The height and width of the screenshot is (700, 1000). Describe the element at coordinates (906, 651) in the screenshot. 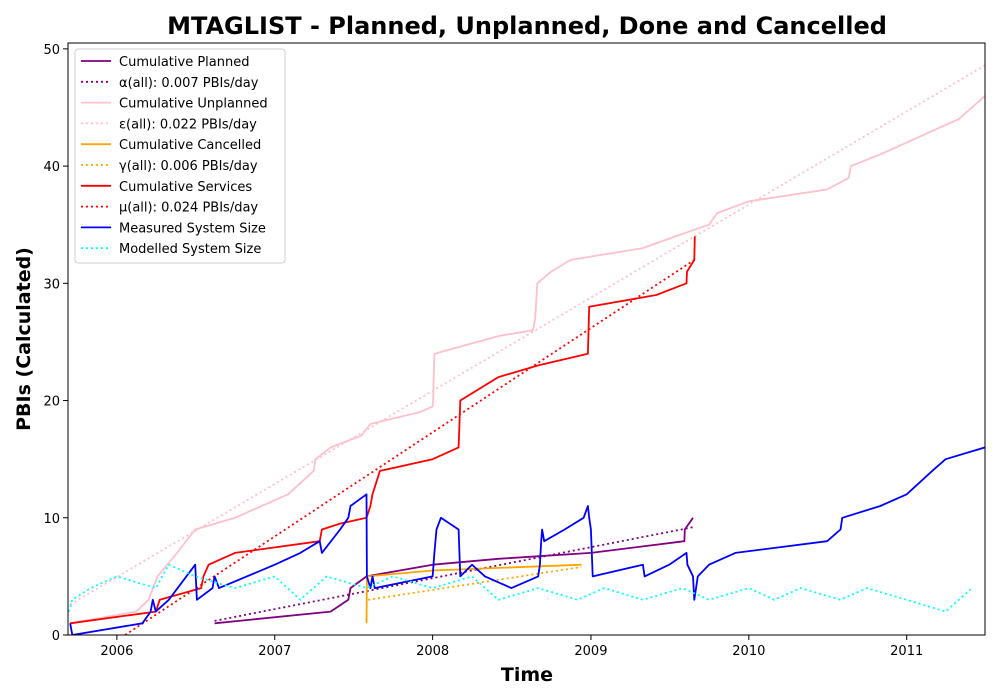

I see `x-tick-label: 2011` at that location.